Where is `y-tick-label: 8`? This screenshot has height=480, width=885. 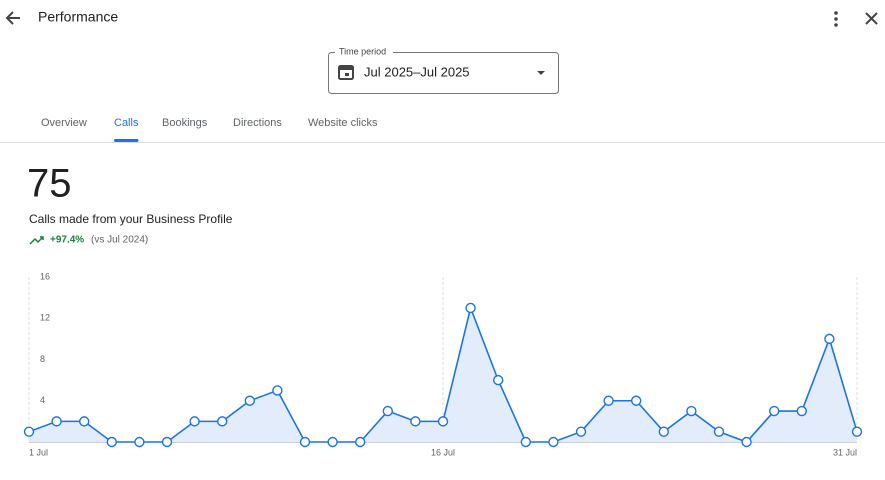 y-tick-label: 8 is located at coordinates (42, 359).